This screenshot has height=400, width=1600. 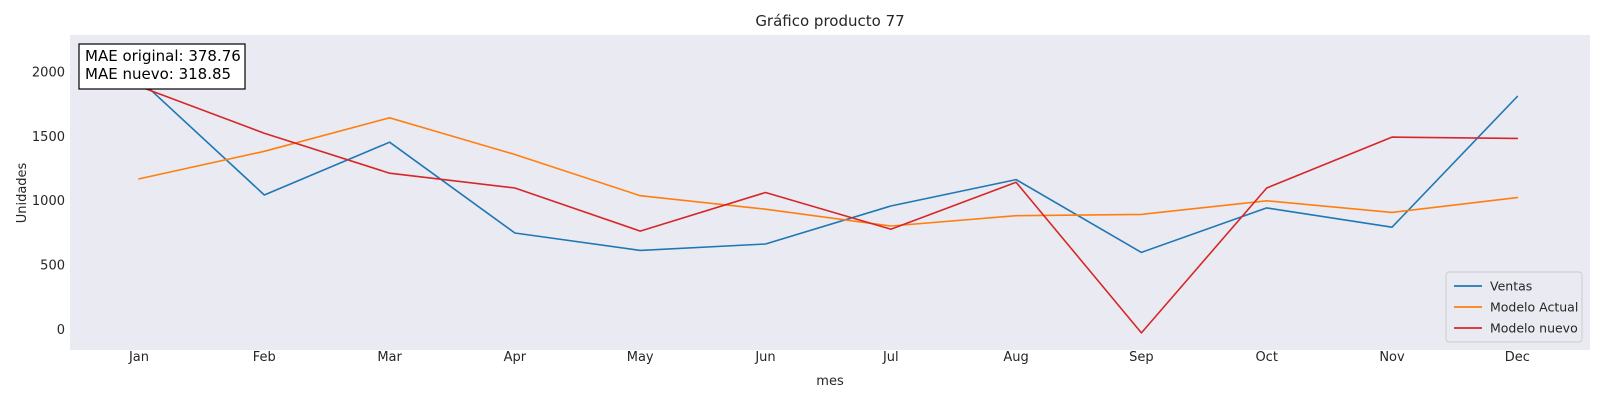 I want to click on x-tick-label: Aug, so click(x=1015, y=357).